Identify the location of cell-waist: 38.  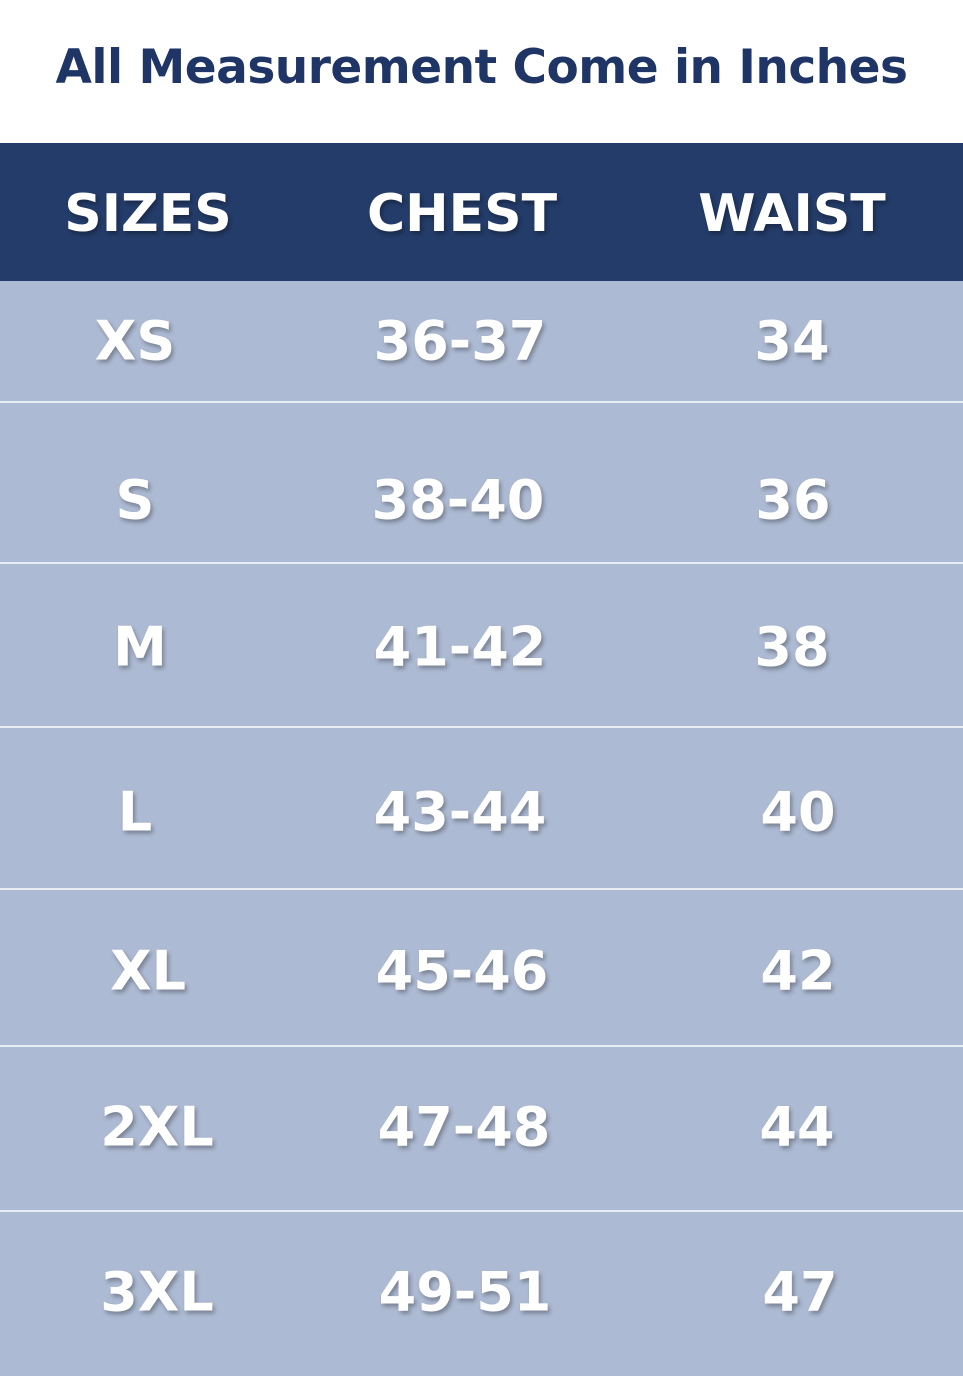
(792, 647).